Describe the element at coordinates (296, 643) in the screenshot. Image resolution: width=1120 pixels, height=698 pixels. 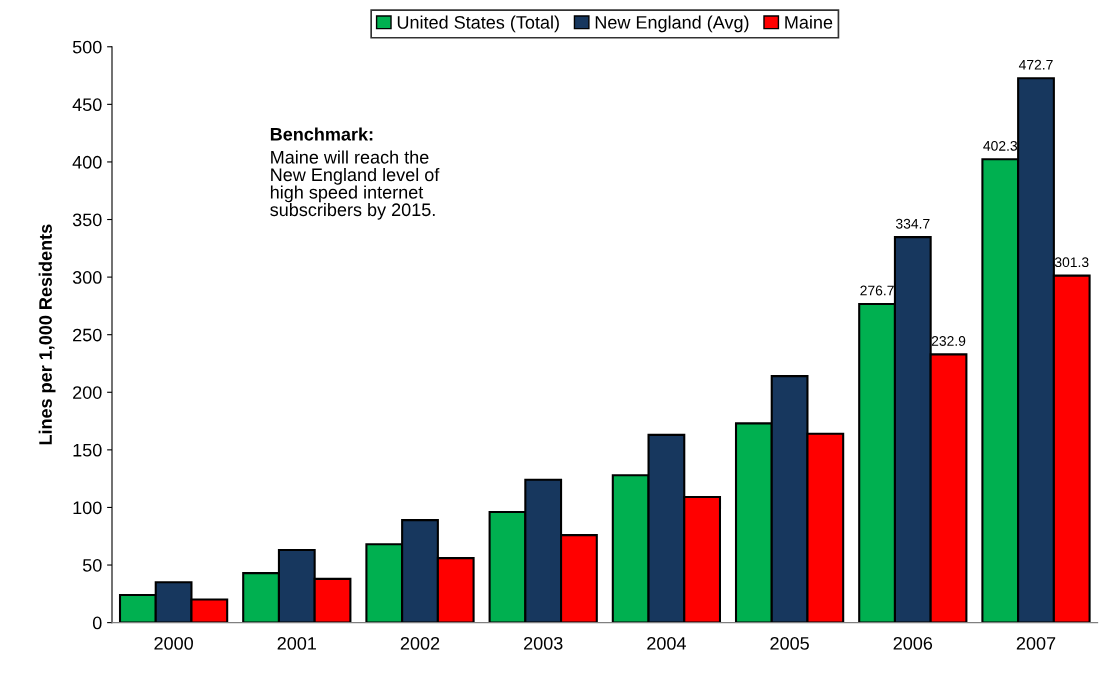
I see `x-tick-label: 2001` at that location.